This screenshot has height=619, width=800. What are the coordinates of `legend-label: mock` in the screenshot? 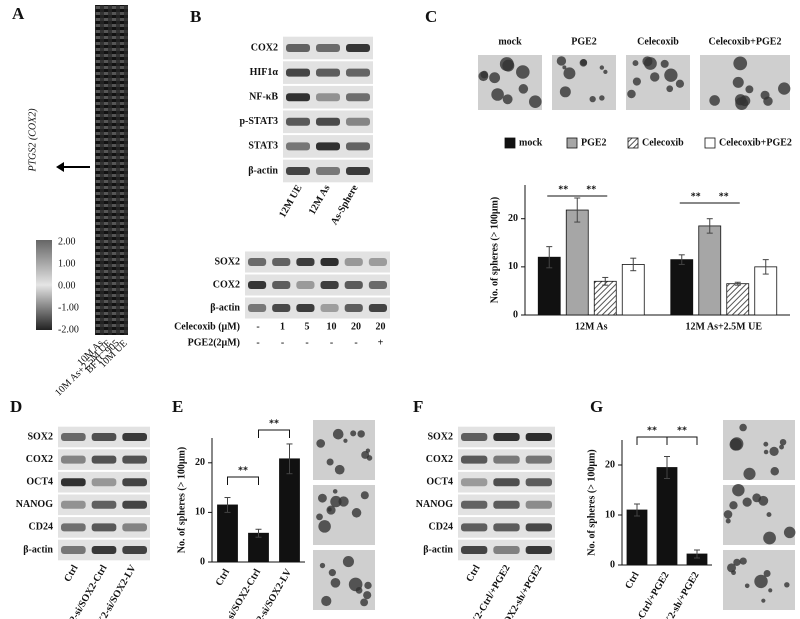 It's located at (531, 142).